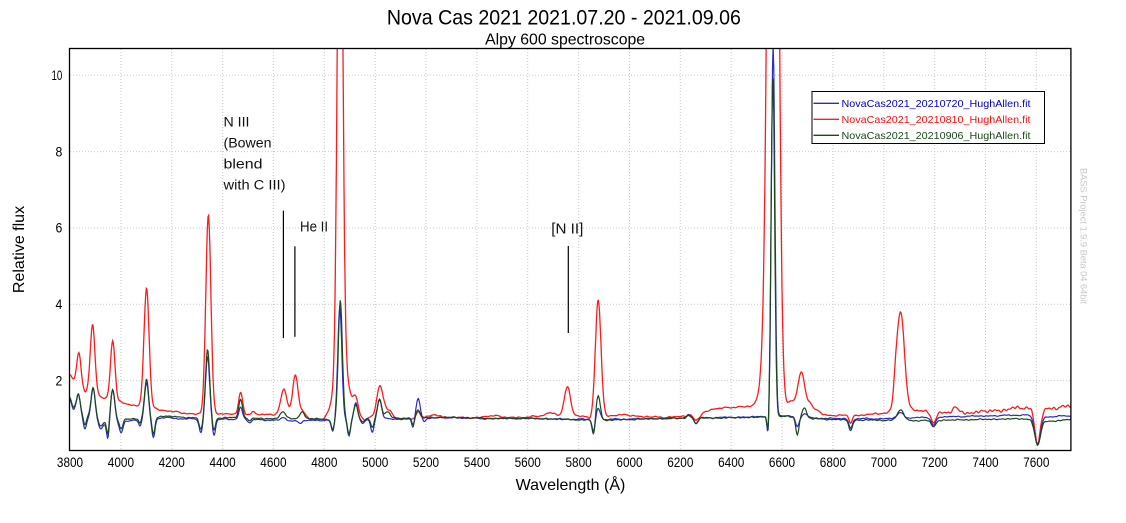 Image resolution: width=1126 pixels, height=523 pixels. Describe the element at coordinates (629, 462) in the screenshot. I see `svg-text: 6000` at that location.